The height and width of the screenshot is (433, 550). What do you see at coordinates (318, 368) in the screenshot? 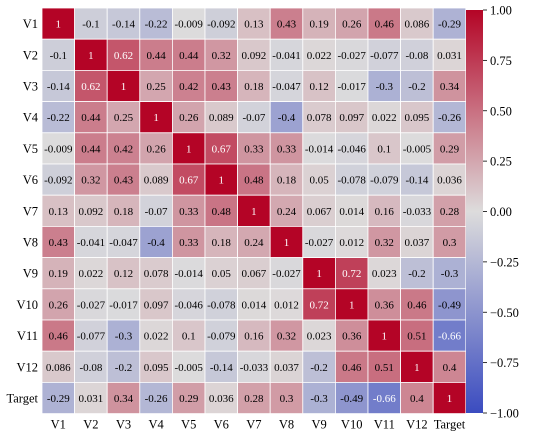
I see `cell-value-label: -0.2` at bounding box center [318, 368].